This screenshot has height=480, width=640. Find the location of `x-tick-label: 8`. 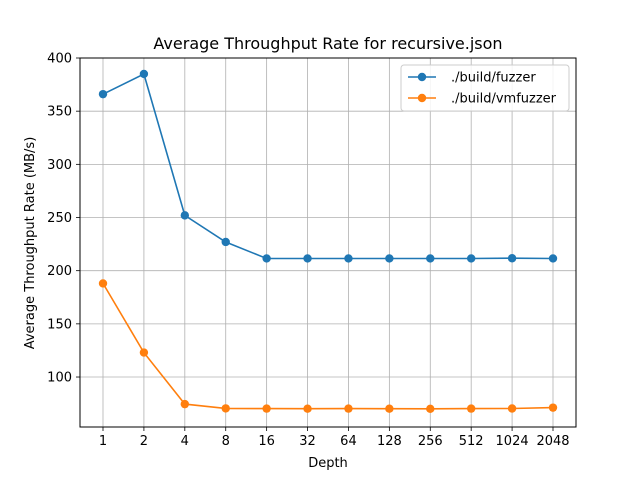

x-tick-label: 8 is located at coordinates (226, 441).